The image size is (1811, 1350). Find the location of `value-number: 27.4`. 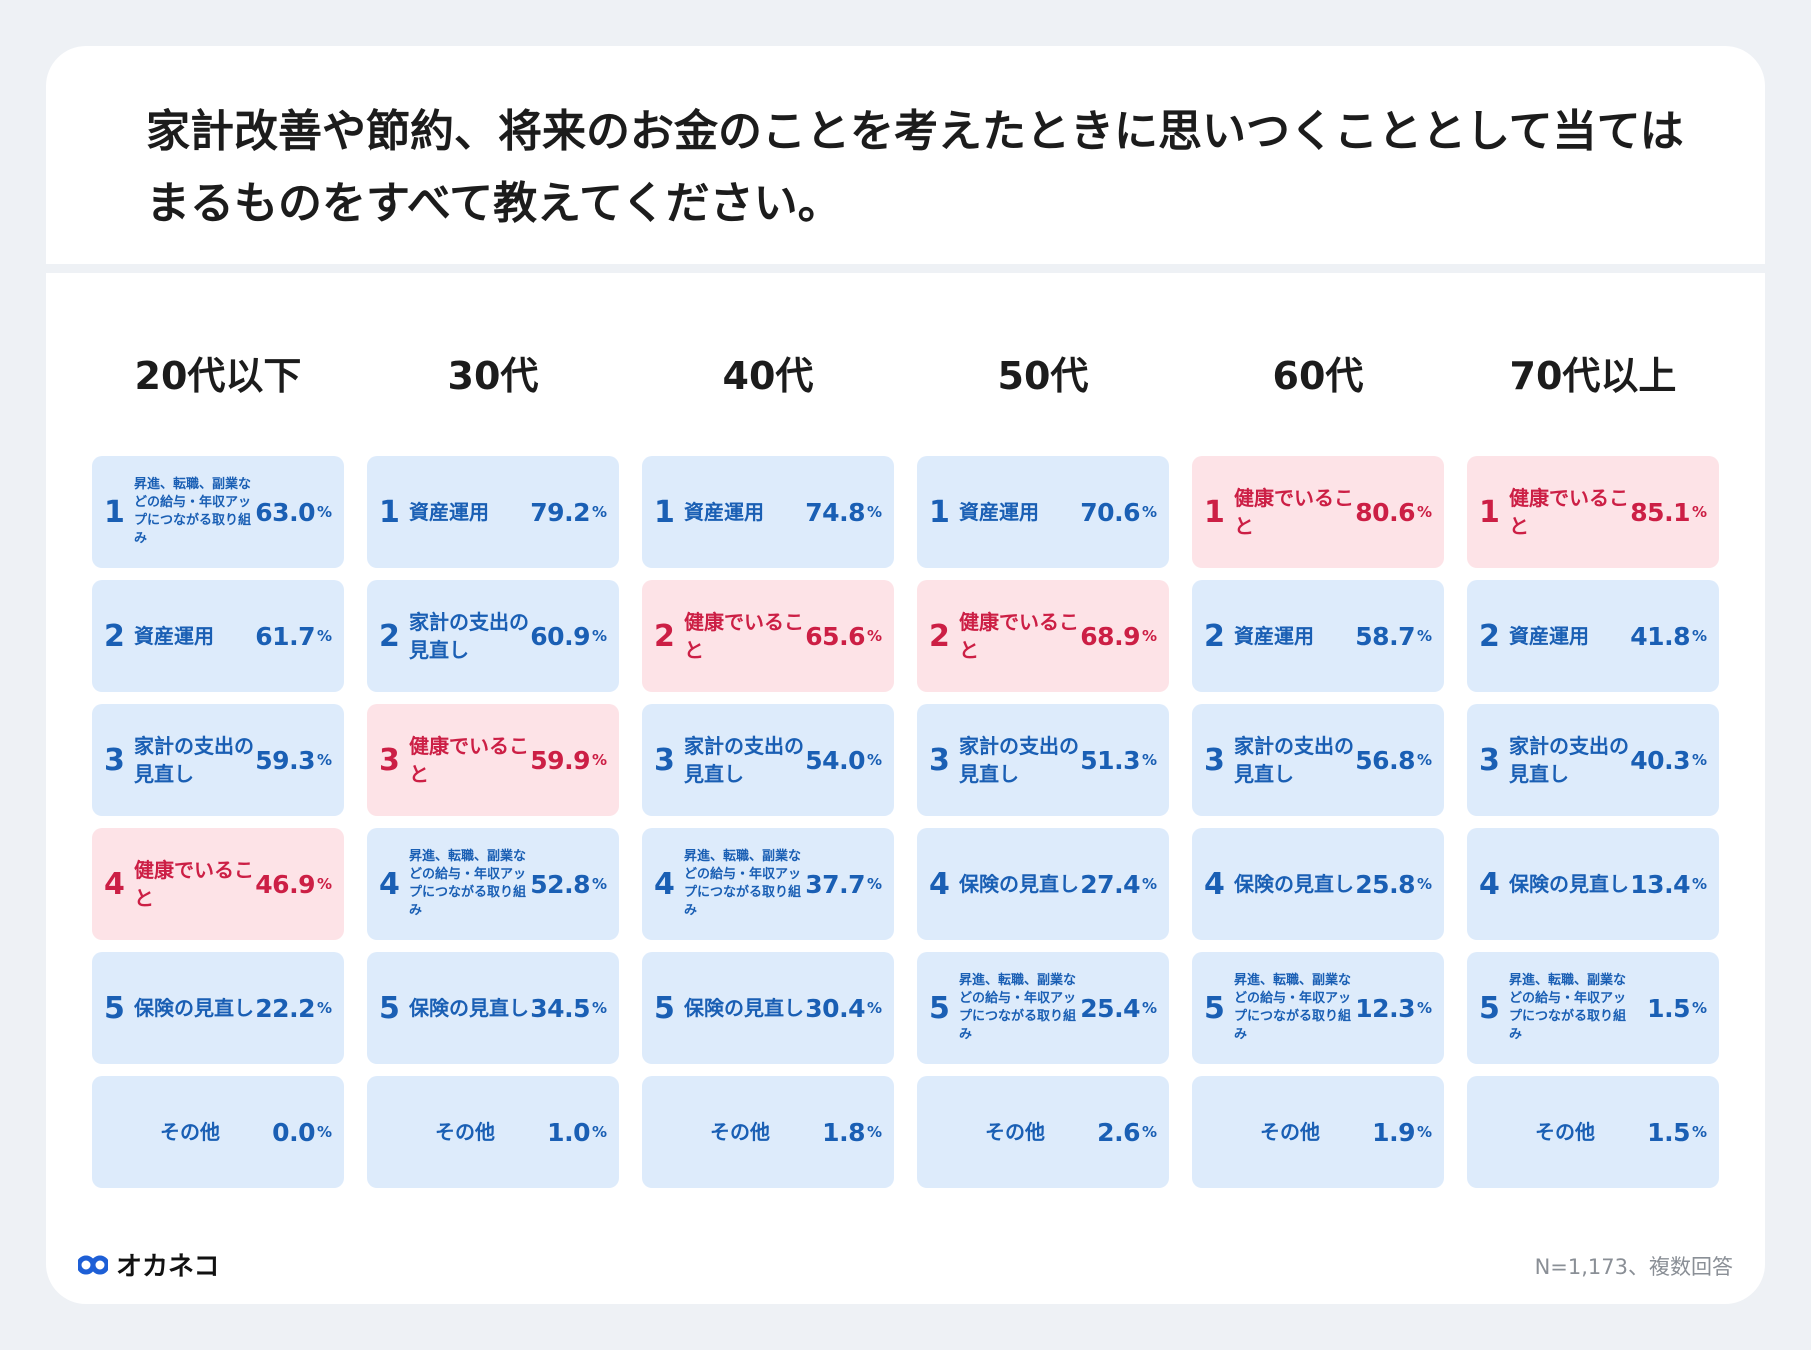

value-number: 27.4 is located at coordinates (1110, 884).